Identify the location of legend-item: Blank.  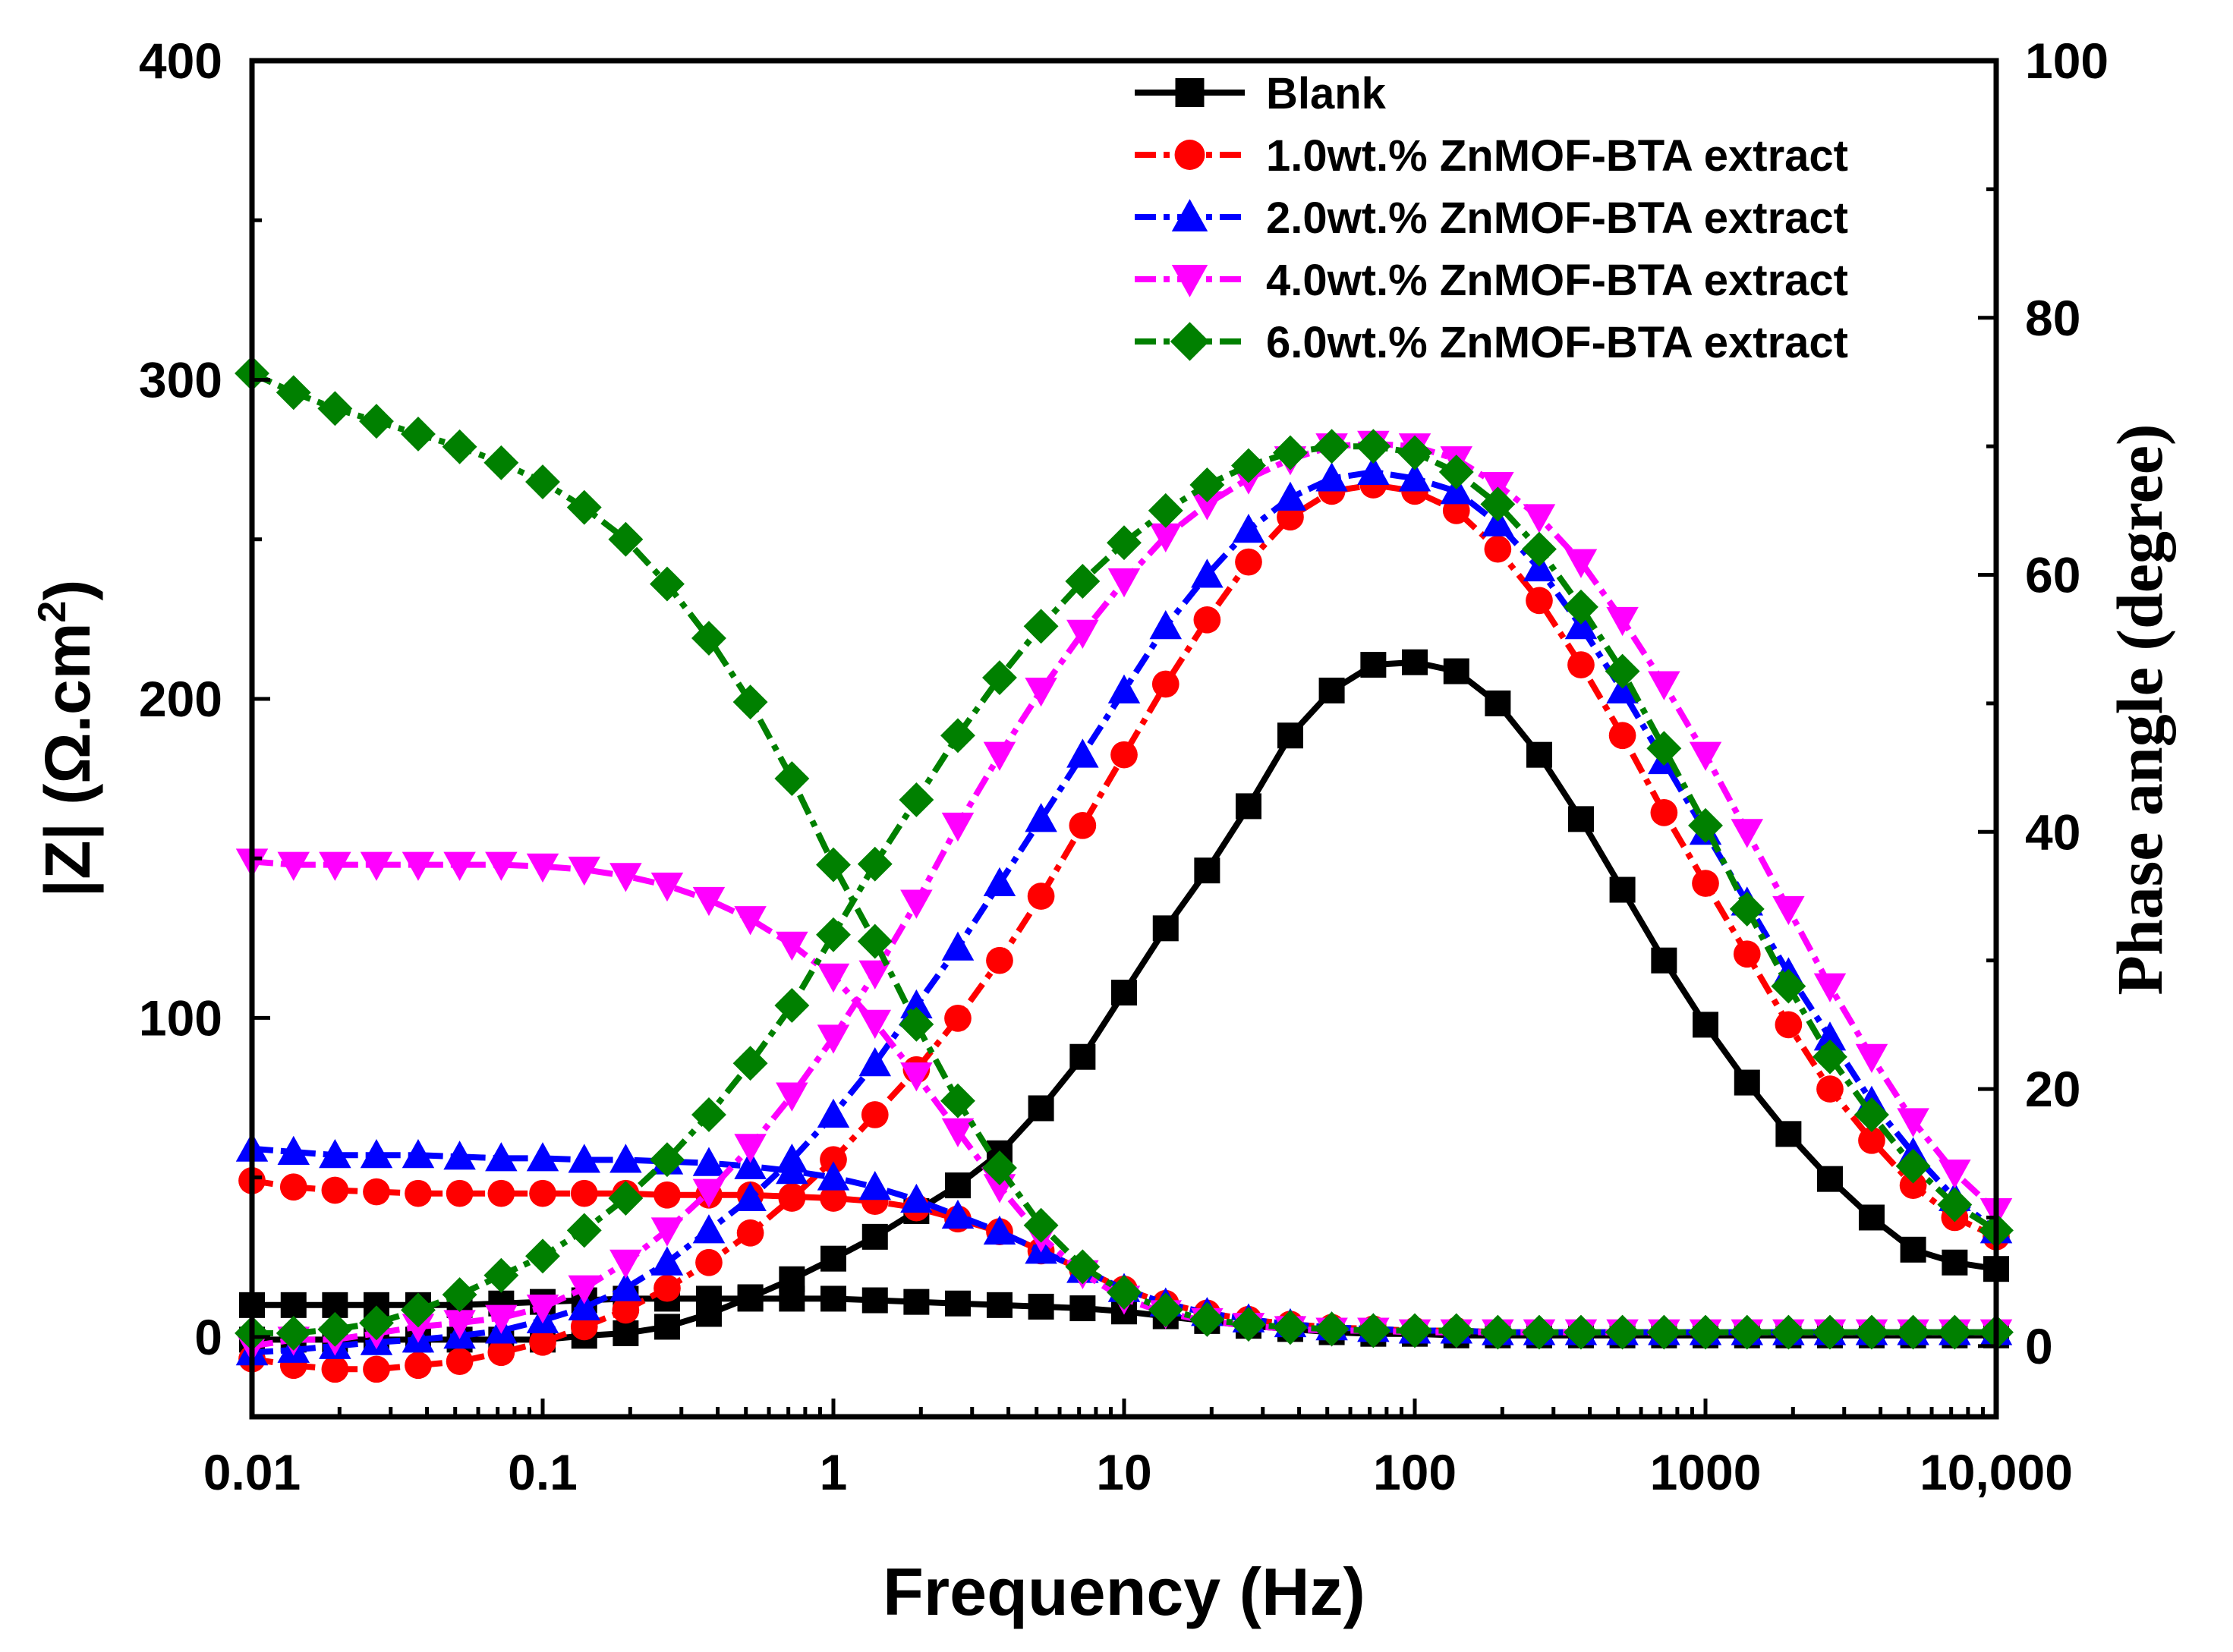
(1261, 93).